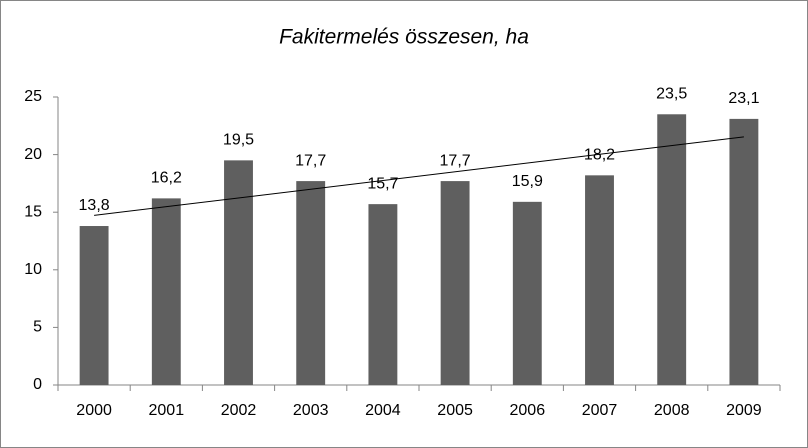 This screenshot has height=448, width=808. Describe the element at coordinates (419, 176) in the screenshot. I see `trendline` at that location.